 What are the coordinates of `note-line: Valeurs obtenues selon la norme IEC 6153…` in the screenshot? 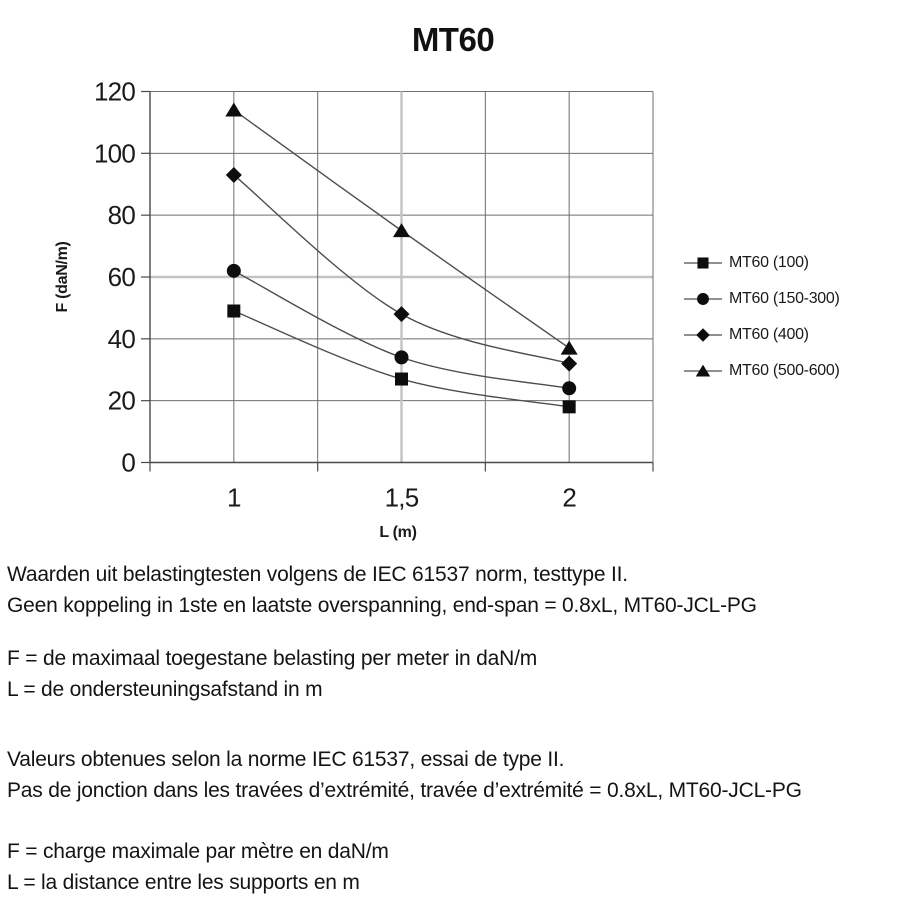 It's located at (286, 759).